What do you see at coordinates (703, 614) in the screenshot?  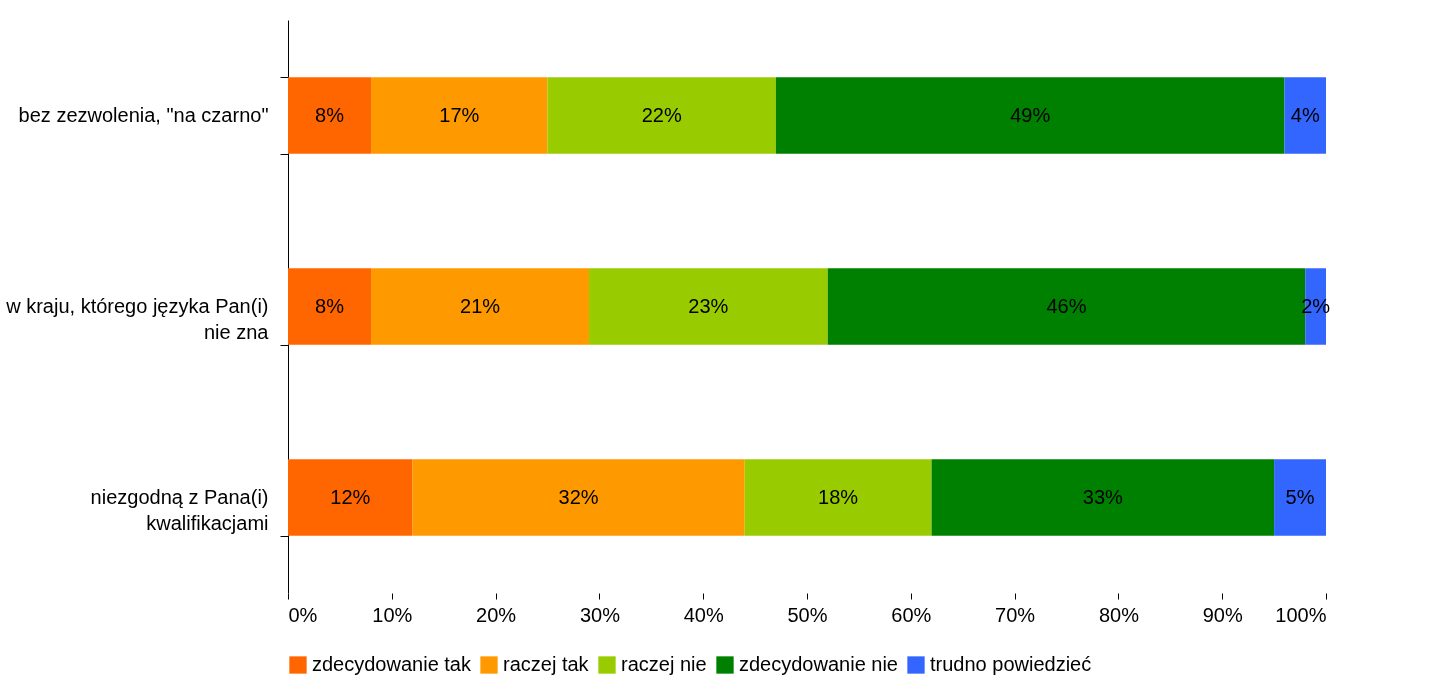 I see `x-tick-label: 40%` at bounding box center [703, 614].